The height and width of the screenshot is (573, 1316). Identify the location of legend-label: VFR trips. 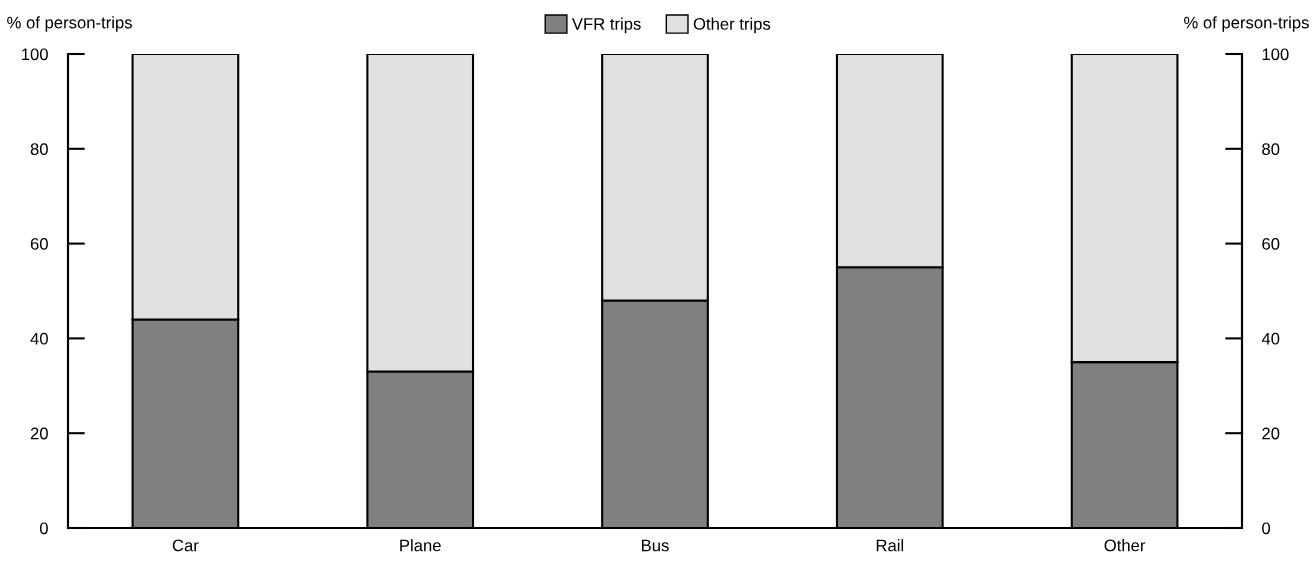
(606, 25).